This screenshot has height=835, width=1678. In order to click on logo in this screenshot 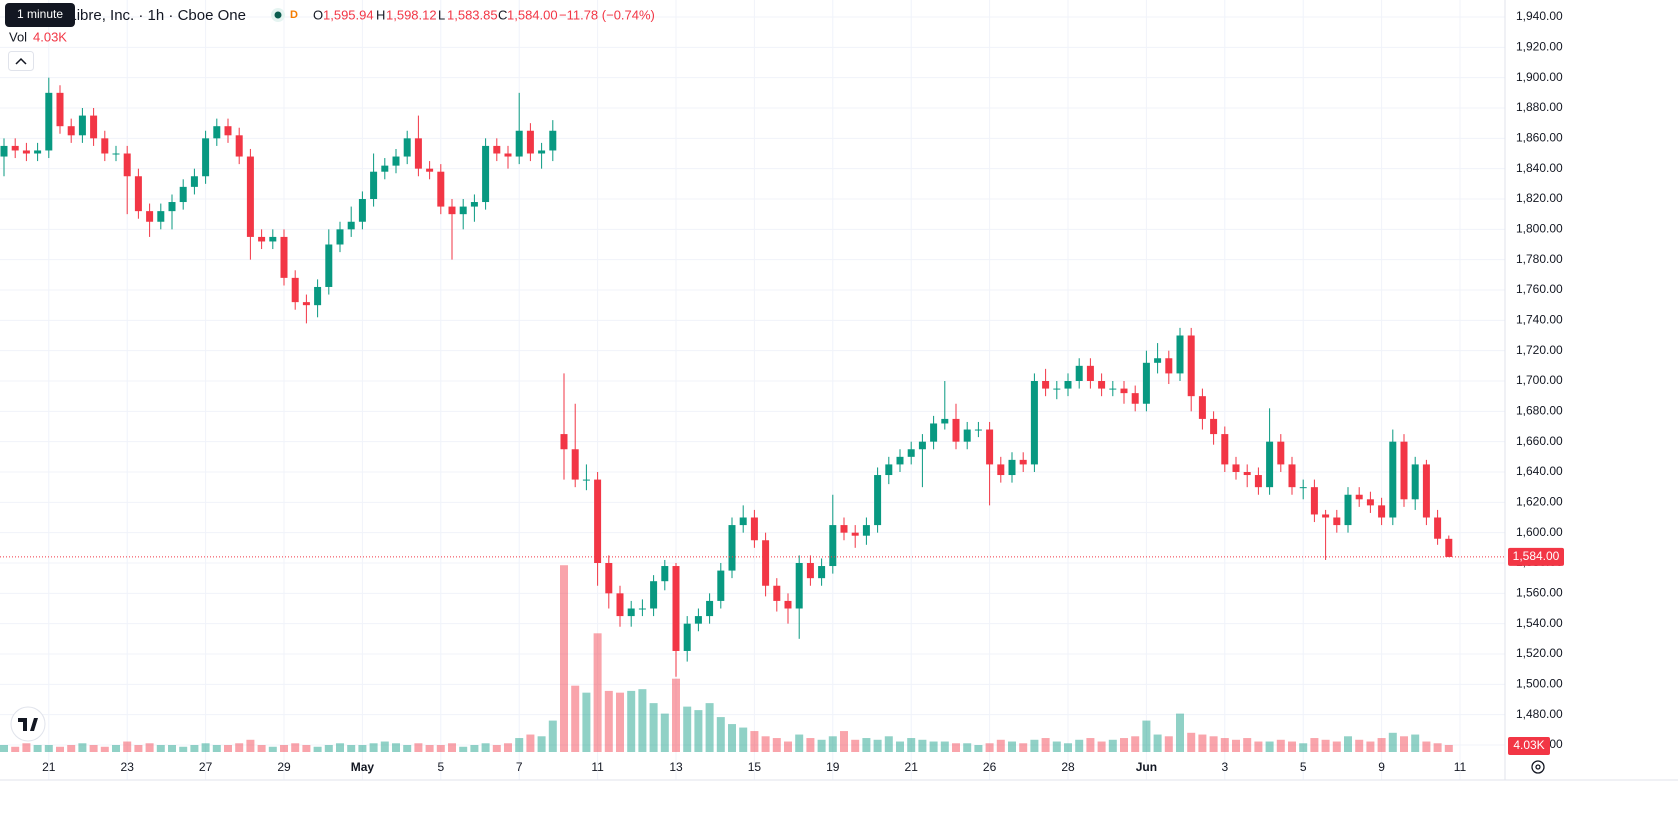, I will do `click(28, 724)`.